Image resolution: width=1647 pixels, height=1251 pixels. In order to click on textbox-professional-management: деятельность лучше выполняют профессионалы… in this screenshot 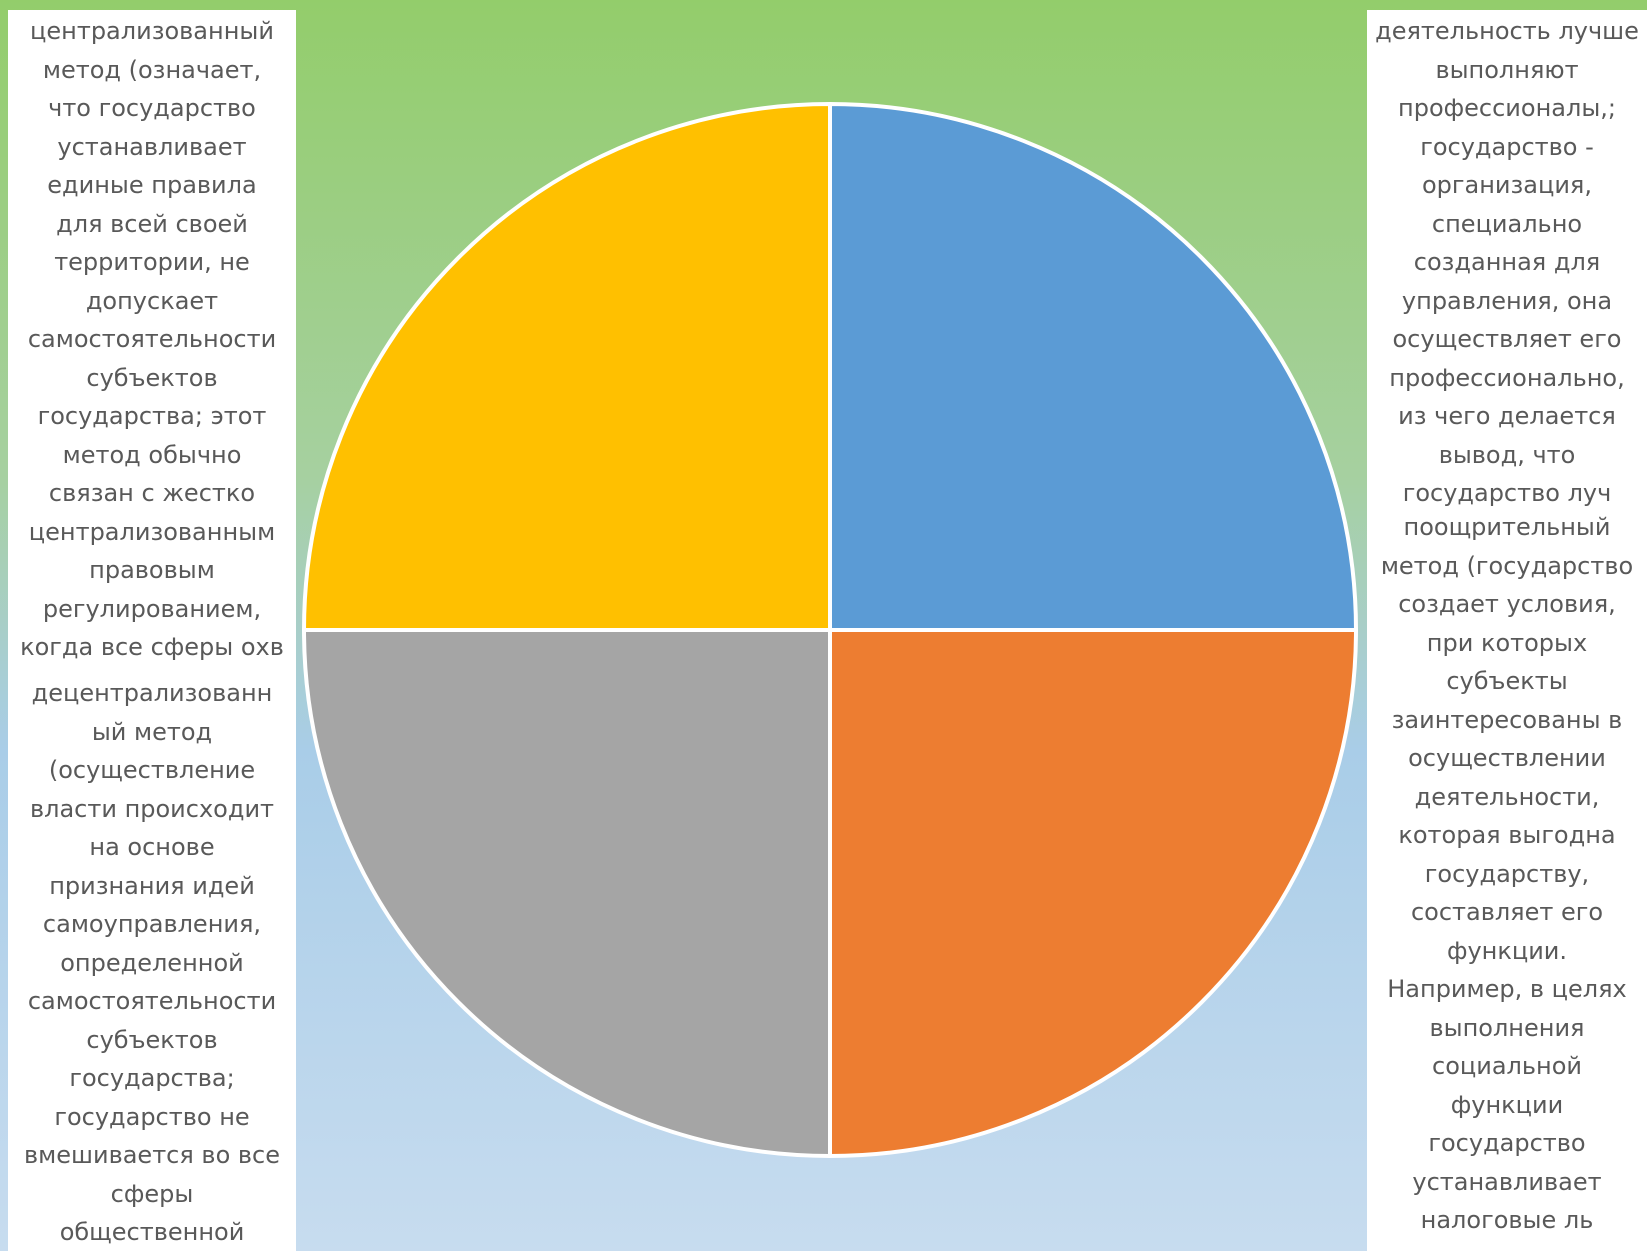, I will do `click(1507, 258)`.